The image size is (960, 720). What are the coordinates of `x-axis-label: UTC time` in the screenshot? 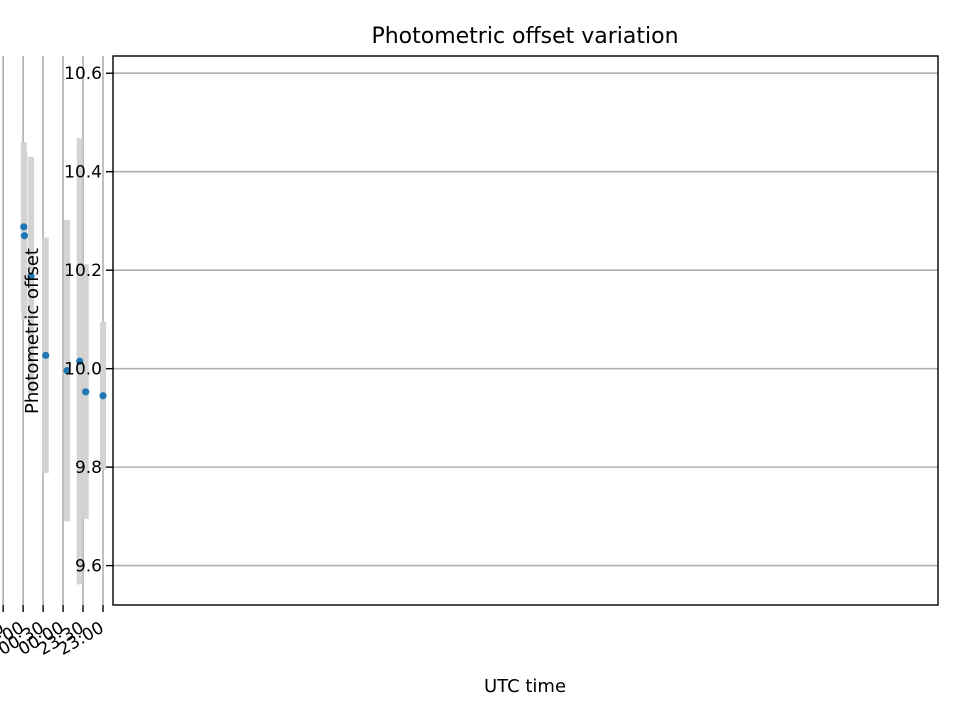 It's located at (525, 686).